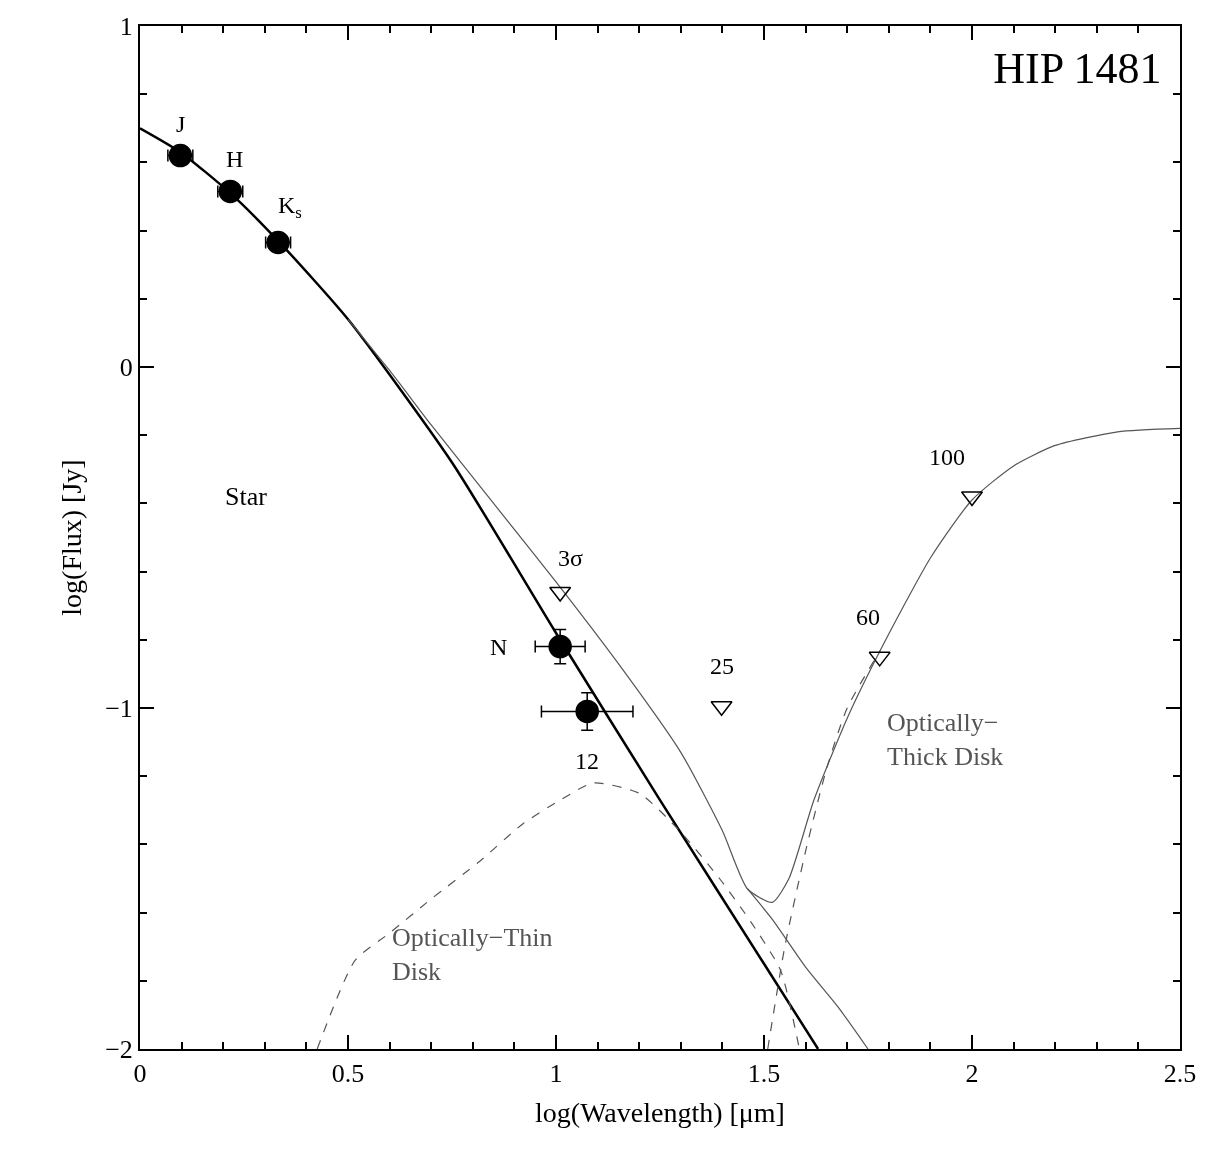 This screenshot has height=1169, width=1210. I want to click on annotation: N, so click(499, 647).